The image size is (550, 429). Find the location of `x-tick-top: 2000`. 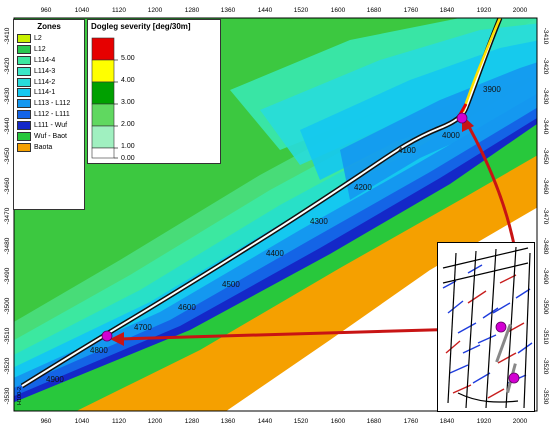

x-tick-top: 2000 is located at coordinates (520, 10).